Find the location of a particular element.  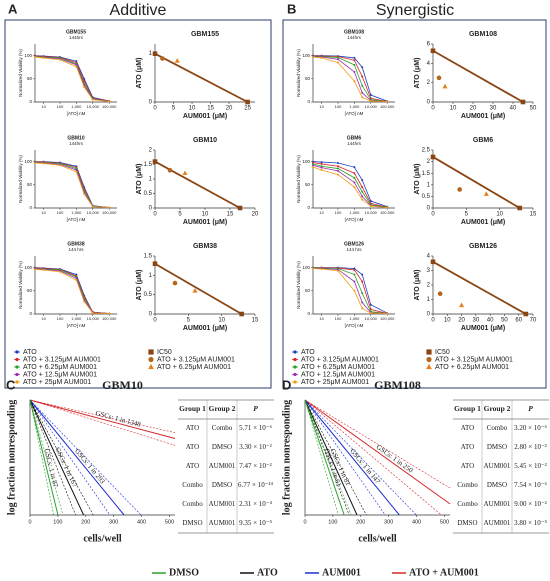

x-tick-label: 100 is located at coordinates (60, 212).